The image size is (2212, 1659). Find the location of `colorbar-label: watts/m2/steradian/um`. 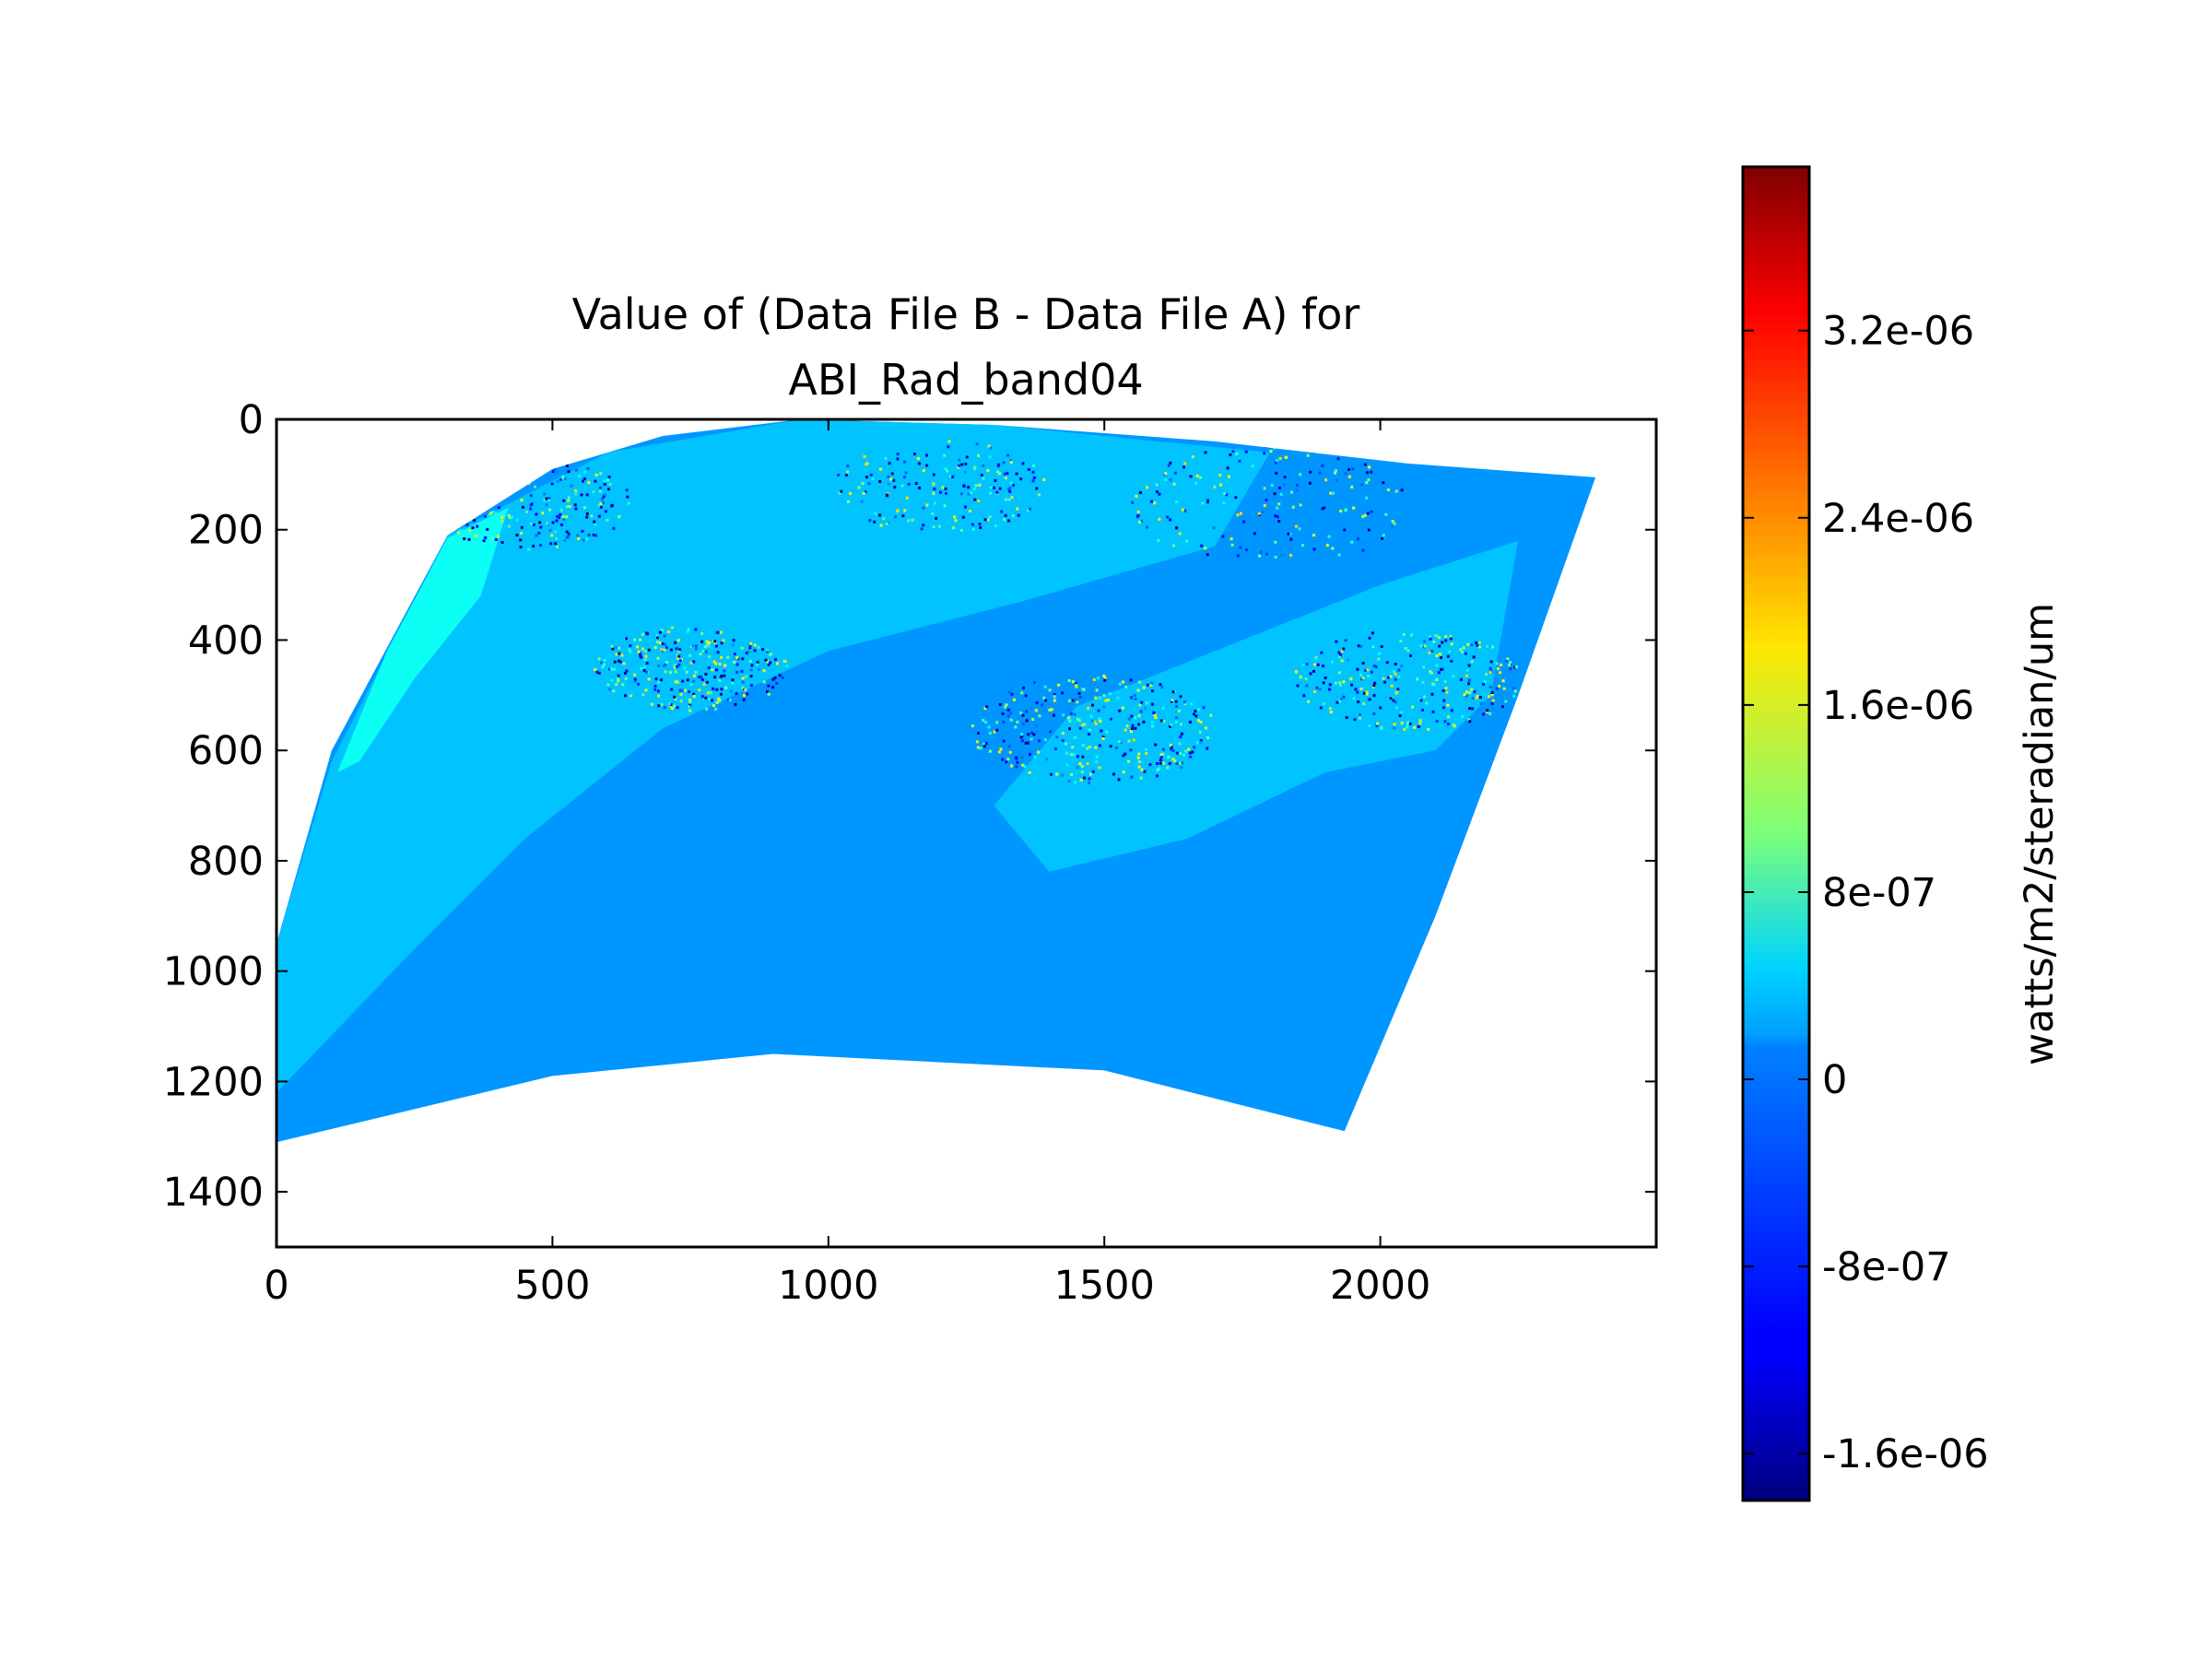

colorbar-label: watts/m2/steradian/um is located at coordinates (2040, 834).